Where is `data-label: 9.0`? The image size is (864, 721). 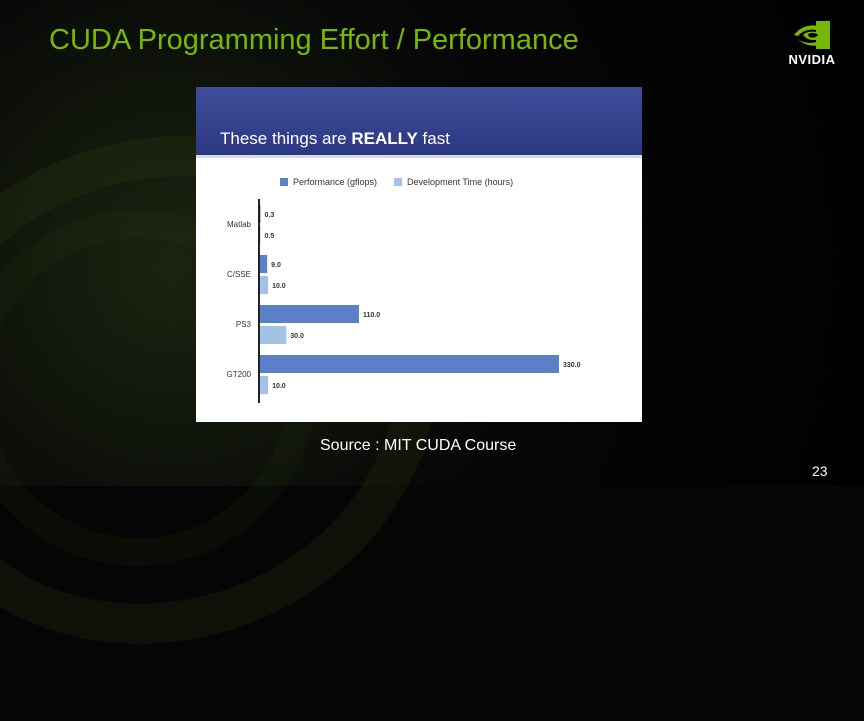 data-label: 9.0 is located at coordinates (276, 265).